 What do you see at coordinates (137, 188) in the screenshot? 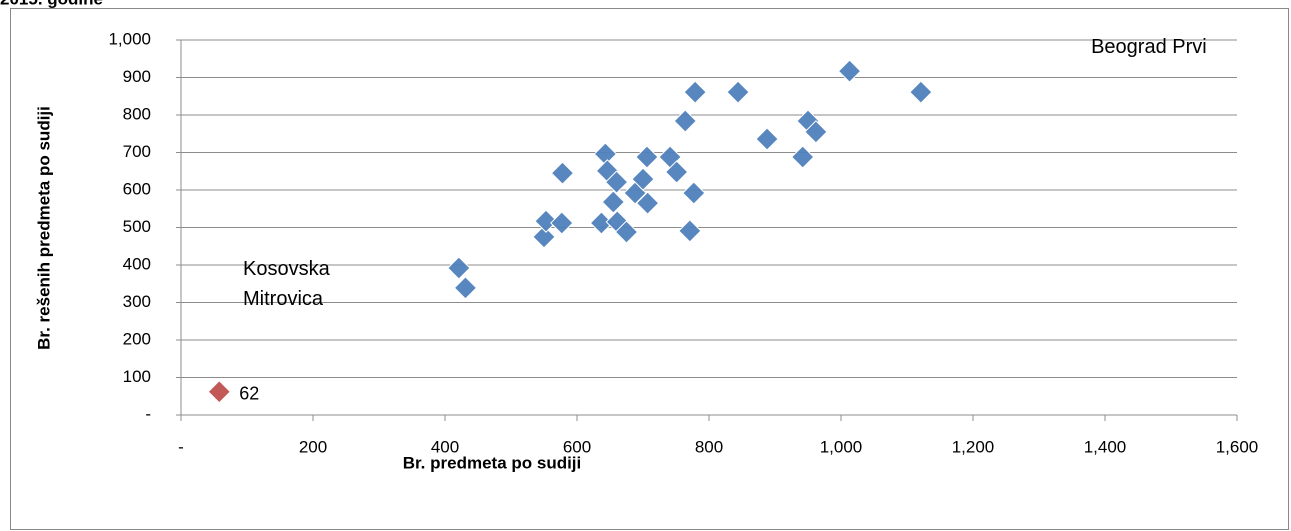
I see `y-tick-label: 600` at bounding box center [137, 188].